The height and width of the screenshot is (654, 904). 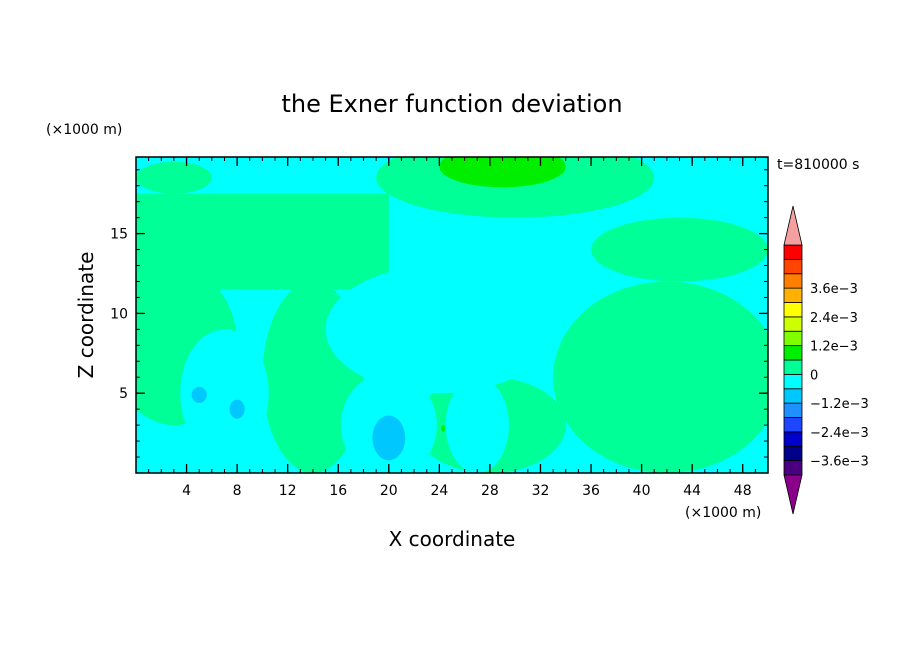 What do you see at coordinates (834, 318) in the screenshot?
I see `colorbar-label: 2.4e−3` at bounding box center [834, 318].